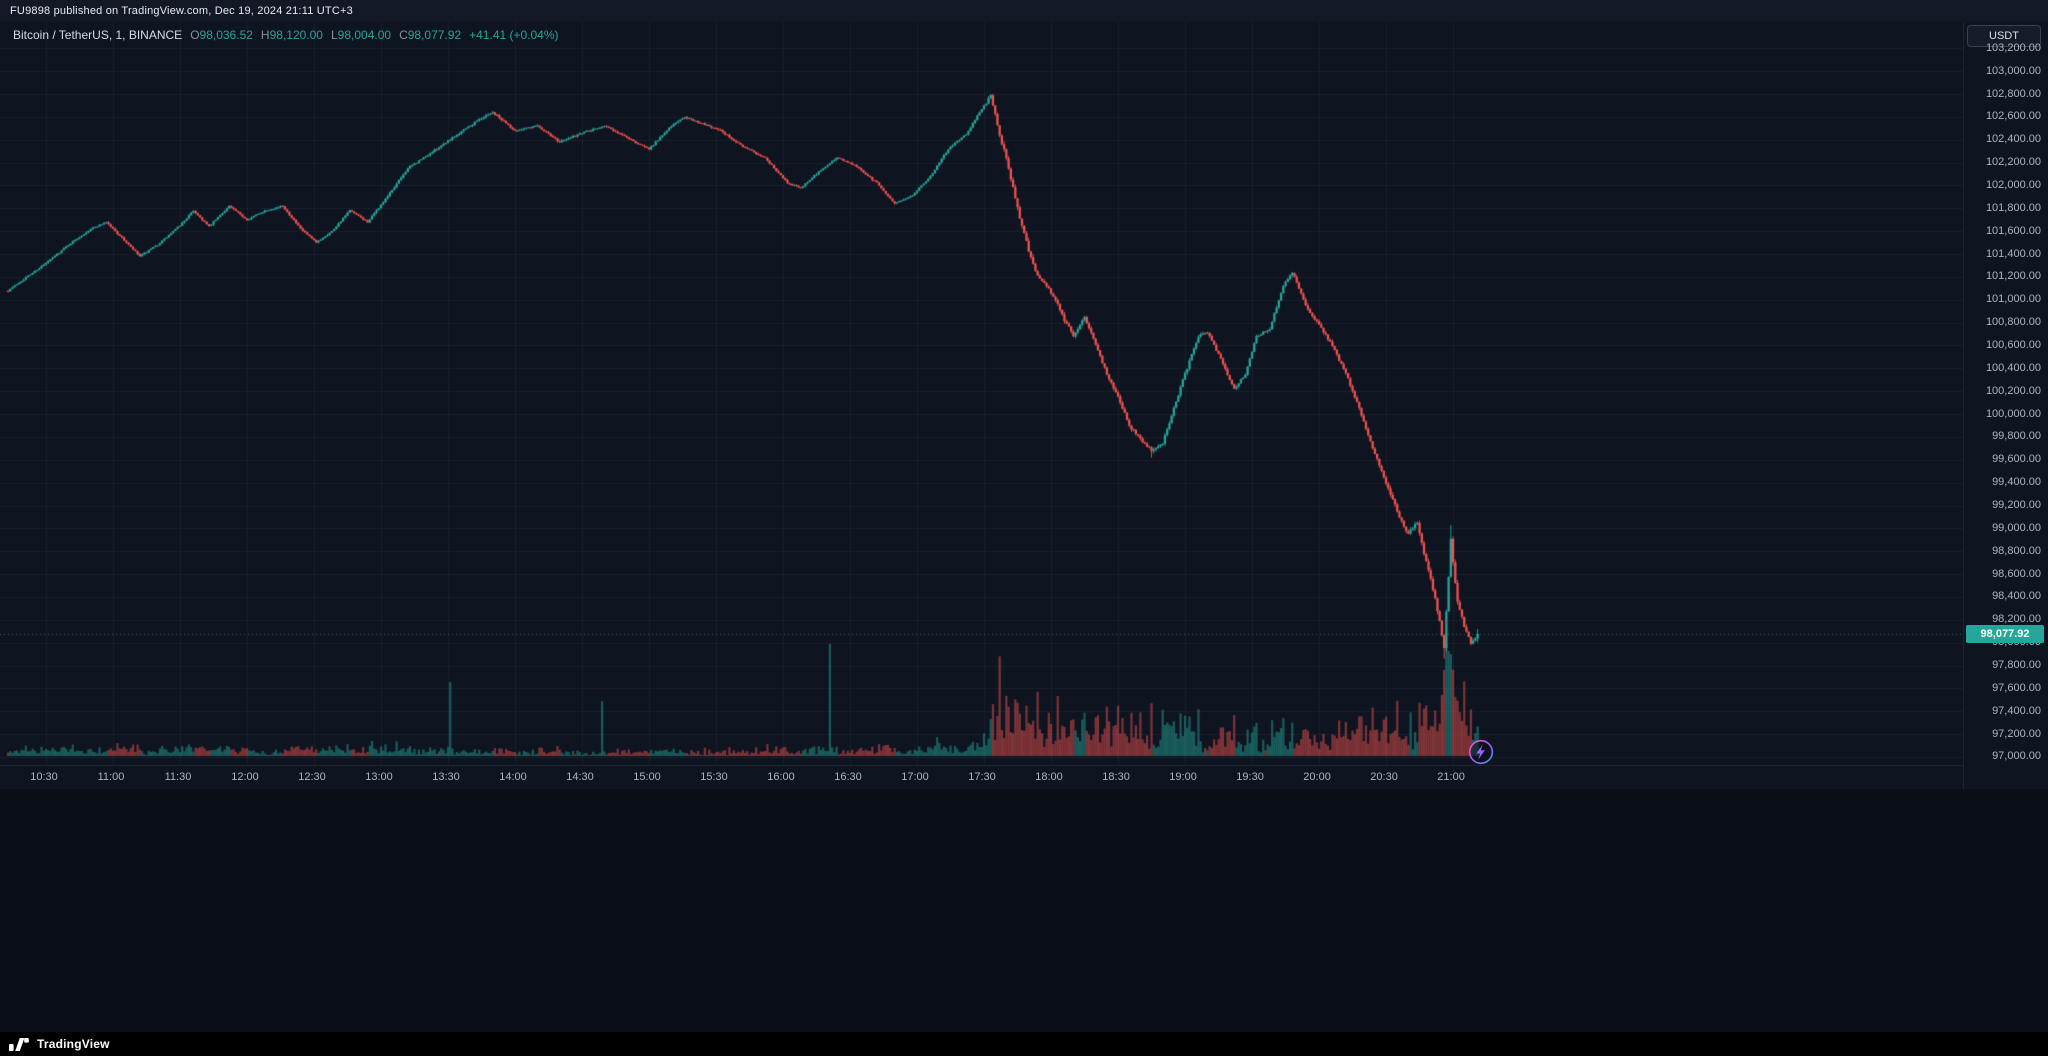 This screenshot has width=2048, height=1056. Describe the element at coordinates (446, 777) in the screenshot. I see `time-tick-label: 13:30` at that location.